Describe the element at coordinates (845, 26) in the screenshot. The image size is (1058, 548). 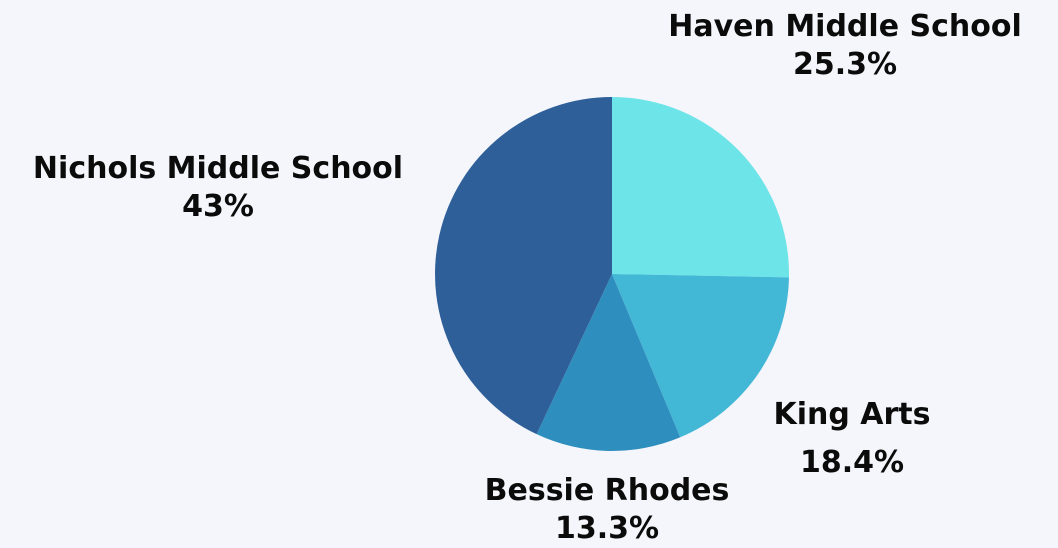
I see `slice-name-haven-middle-school: Haven Middle School` at that location.